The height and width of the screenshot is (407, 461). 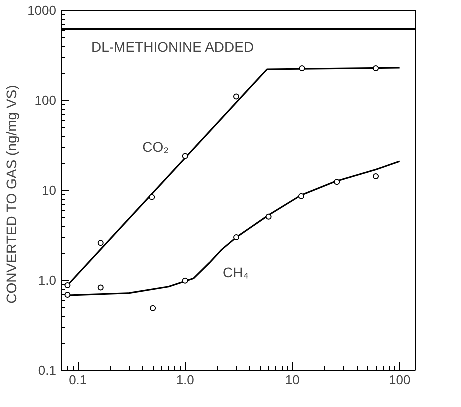 I want to click on y-tick-label: 10, so click(x=49, y=190).